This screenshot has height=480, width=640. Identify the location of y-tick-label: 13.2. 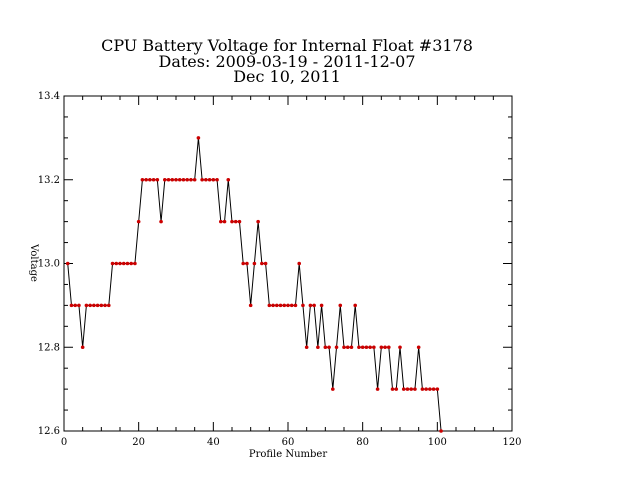
(49, 180).